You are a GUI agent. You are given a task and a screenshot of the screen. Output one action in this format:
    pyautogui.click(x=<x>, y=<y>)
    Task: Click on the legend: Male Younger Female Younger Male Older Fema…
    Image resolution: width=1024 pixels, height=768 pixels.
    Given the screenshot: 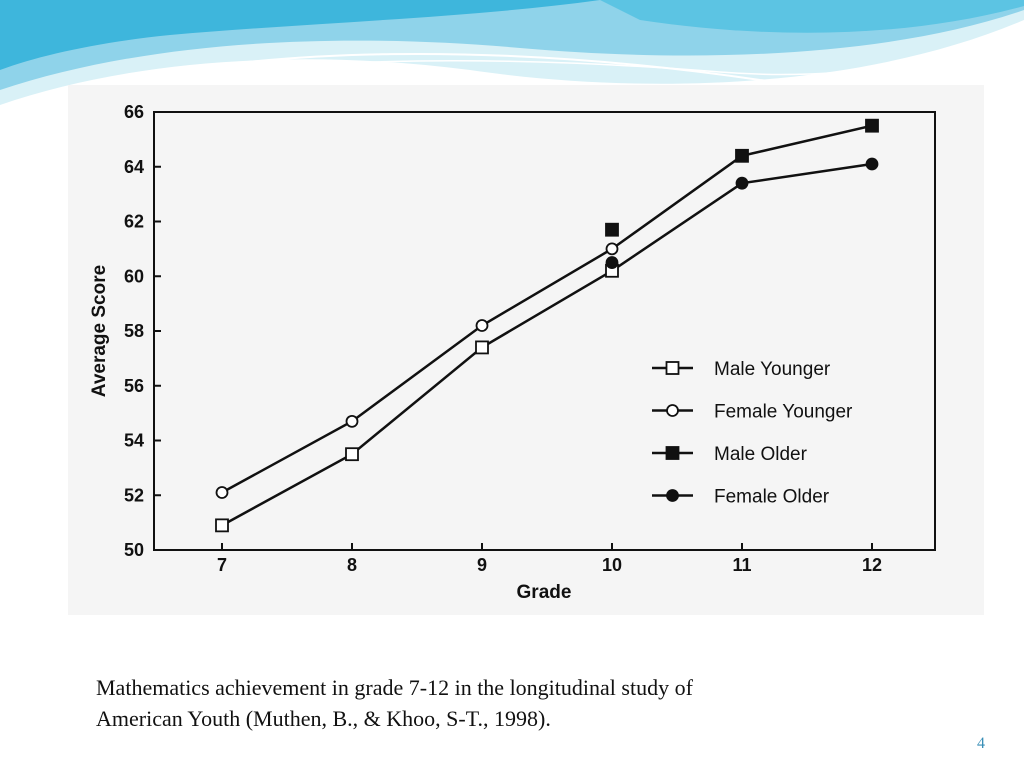 What is the action you would take?
    pyautogui.click(x=752, y=433)
    